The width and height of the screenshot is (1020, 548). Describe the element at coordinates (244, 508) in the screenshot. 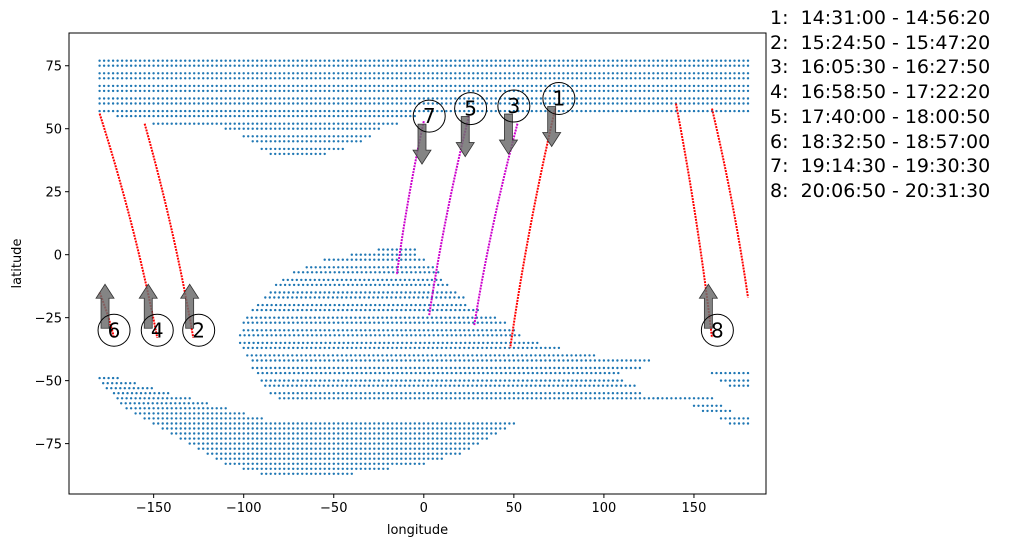

I see `x-tick-label: −100` at that location.